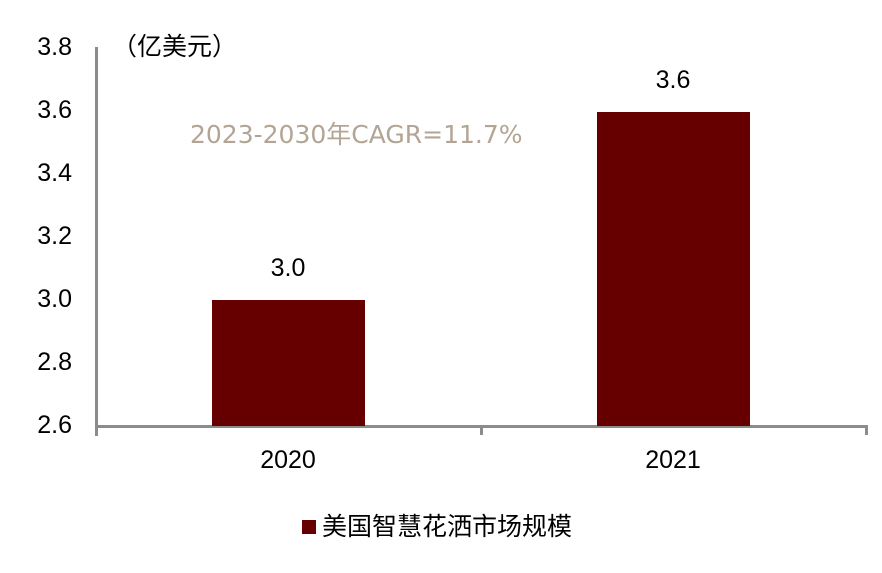 Image resolution: width=882 pixels, height=573 pixels. Describe the element at coordinates (54, 47) in the screenshot. I see `y-tick-label: 3.8` at that location.